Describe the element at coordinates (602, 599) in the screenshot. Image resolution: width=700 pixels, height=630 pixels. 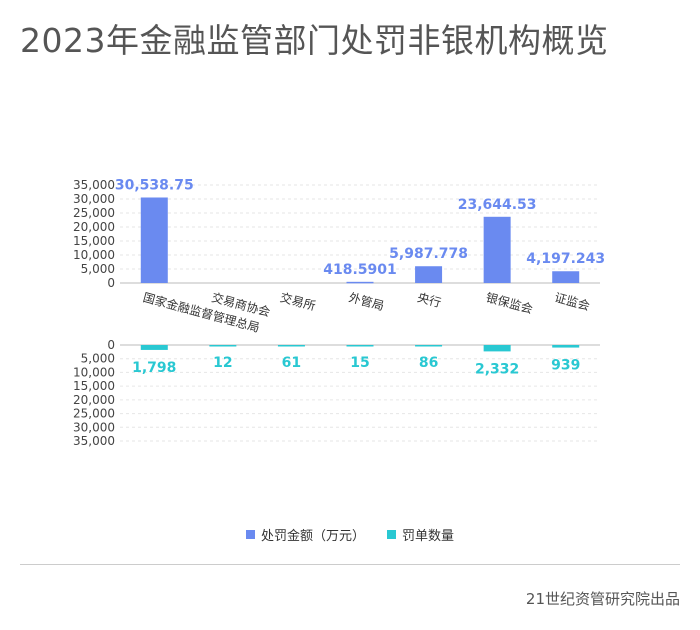
I see `source-credit: 21世纪资管研究院出品` at that location.